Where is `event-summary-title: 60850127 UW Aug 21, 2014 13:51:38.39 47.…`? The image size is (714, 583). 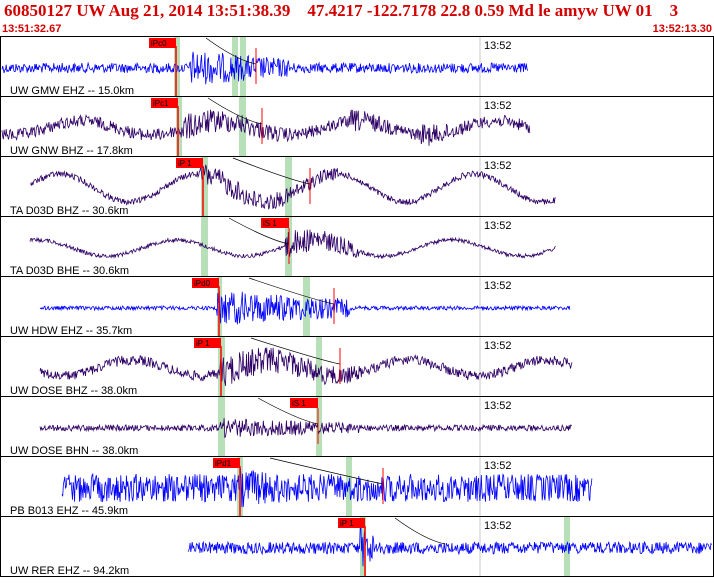
event-summary-title: 60850127 UW Aug 21, 2014 13:51:38.39 47.… is located at coordinates (341, 10).